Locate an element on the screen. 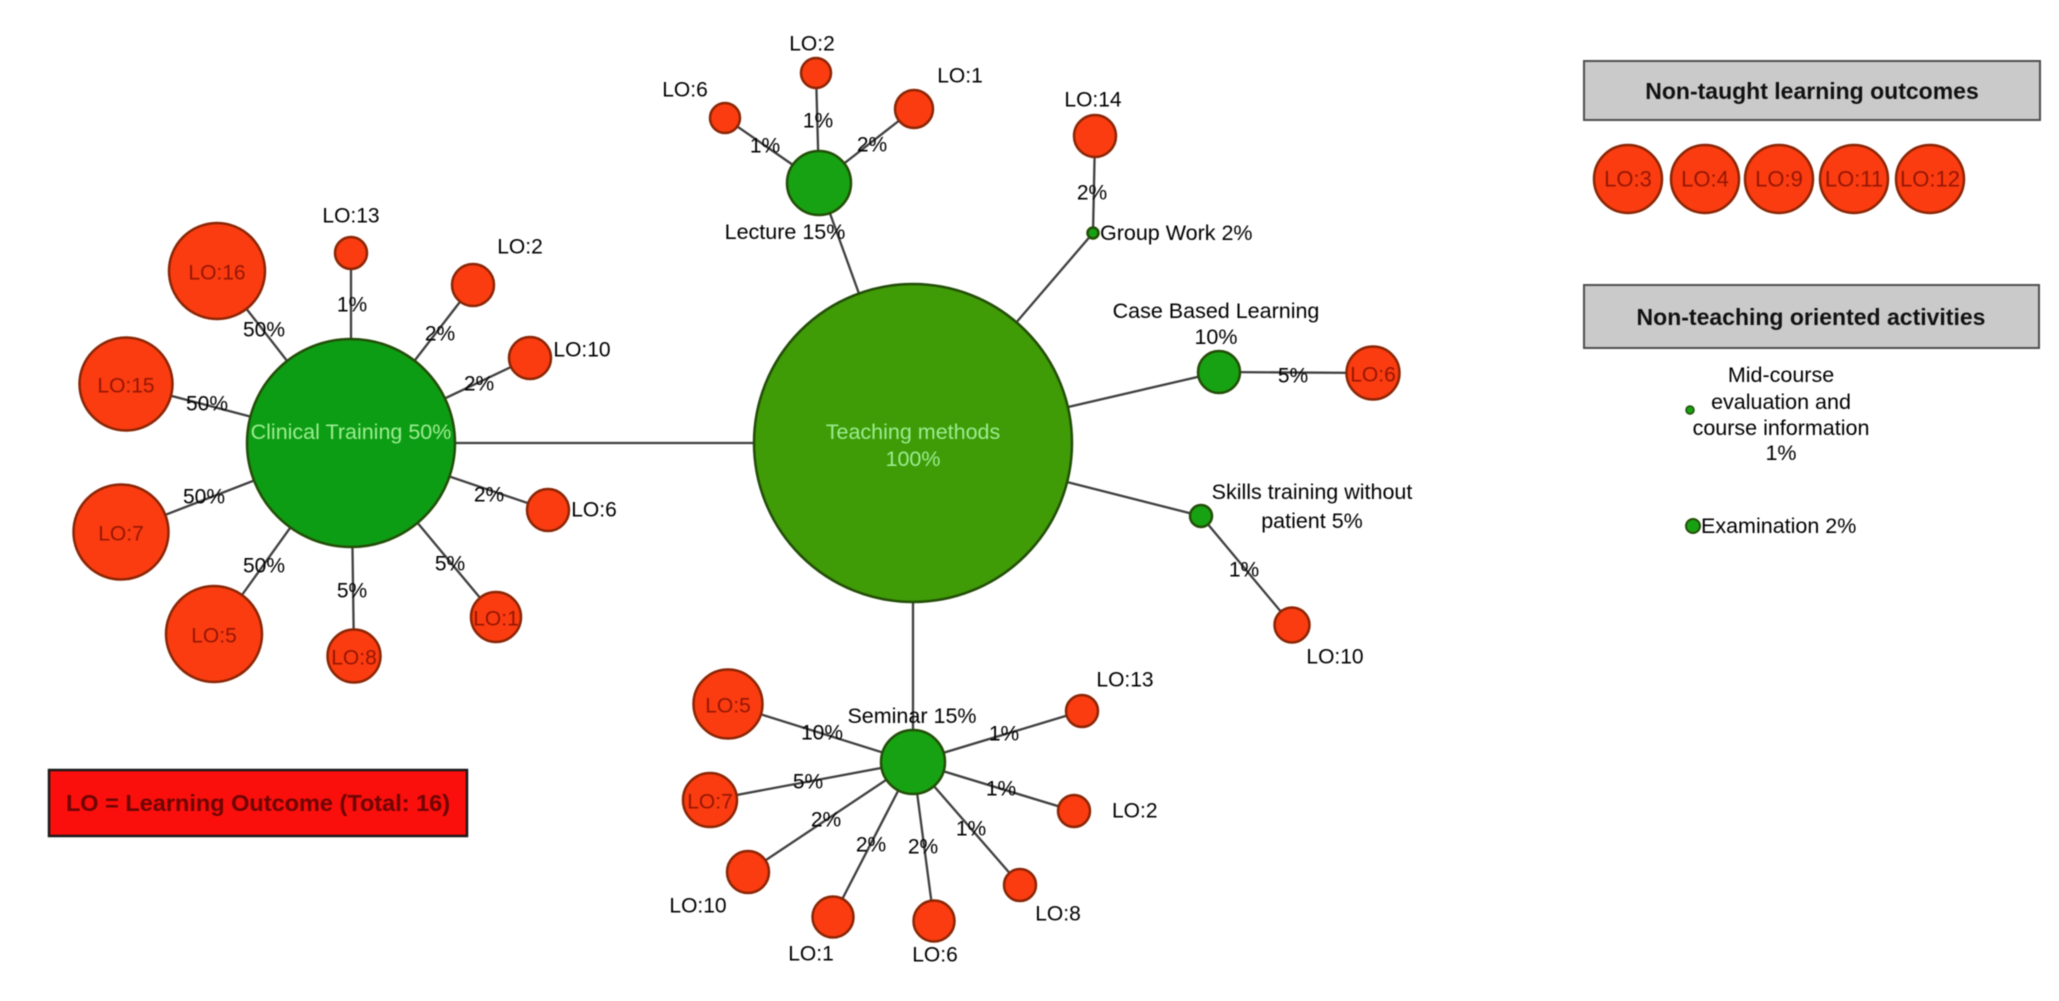  svg-text: Clinical Training 50% is located at coordinates (351, 432).